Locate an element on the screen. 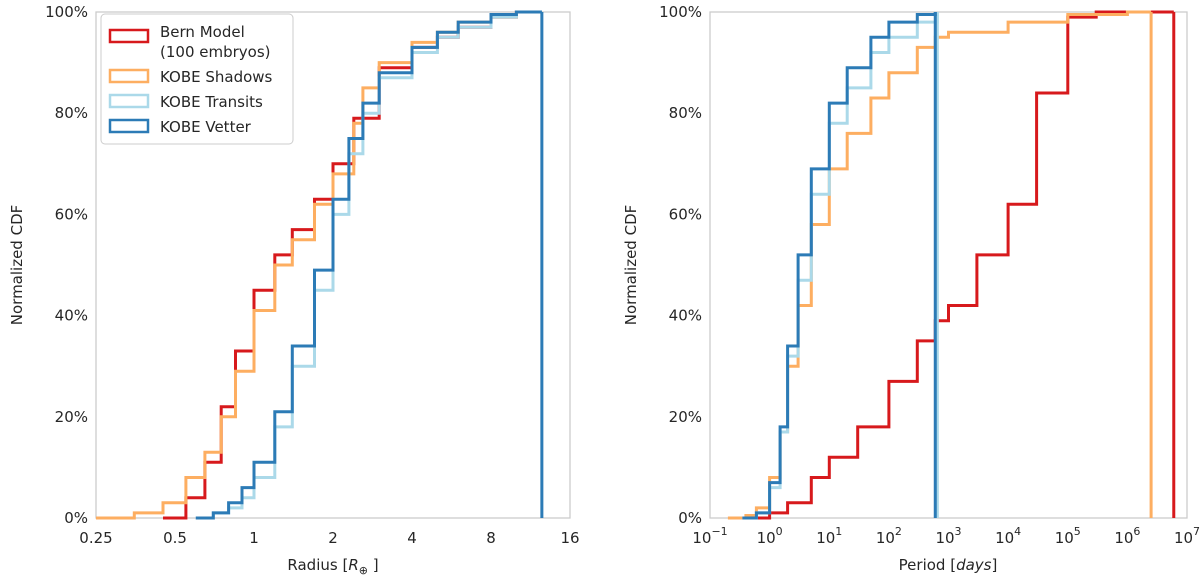 This screenshot has height=579, width=1200. x-tick-labels: 0.25 0.5 1 2 4 8 16 is located at coordinates (329, 538).